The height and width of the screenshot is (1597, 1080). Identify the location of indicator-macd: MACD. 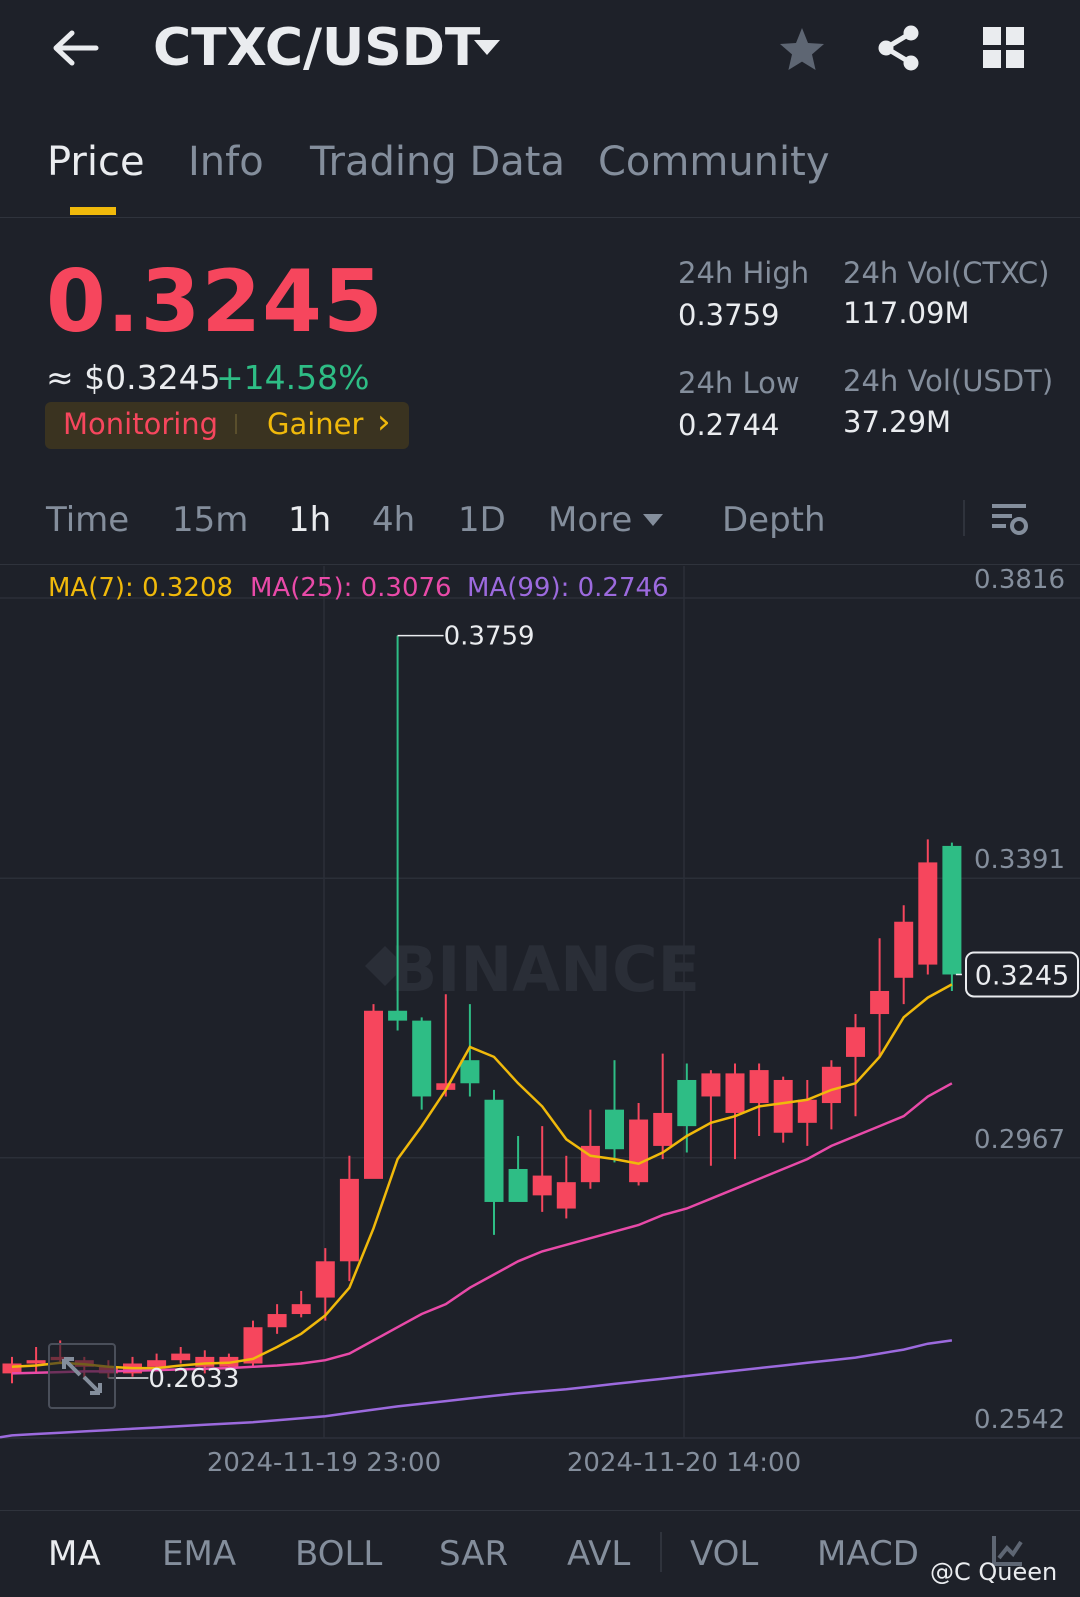
(868, 1554).